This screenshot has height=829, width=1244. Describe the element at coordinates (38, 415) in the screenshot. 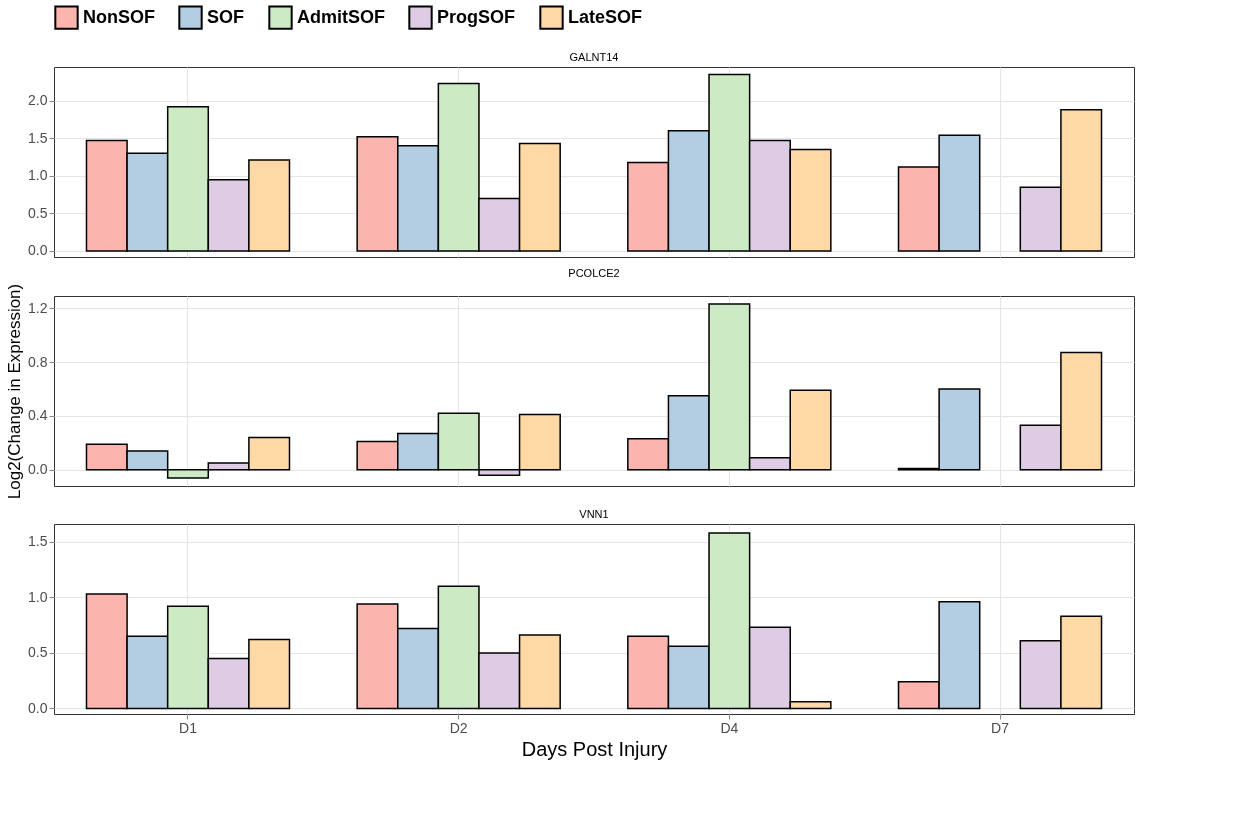

I see `y-tick-label: 0.4` at that location.